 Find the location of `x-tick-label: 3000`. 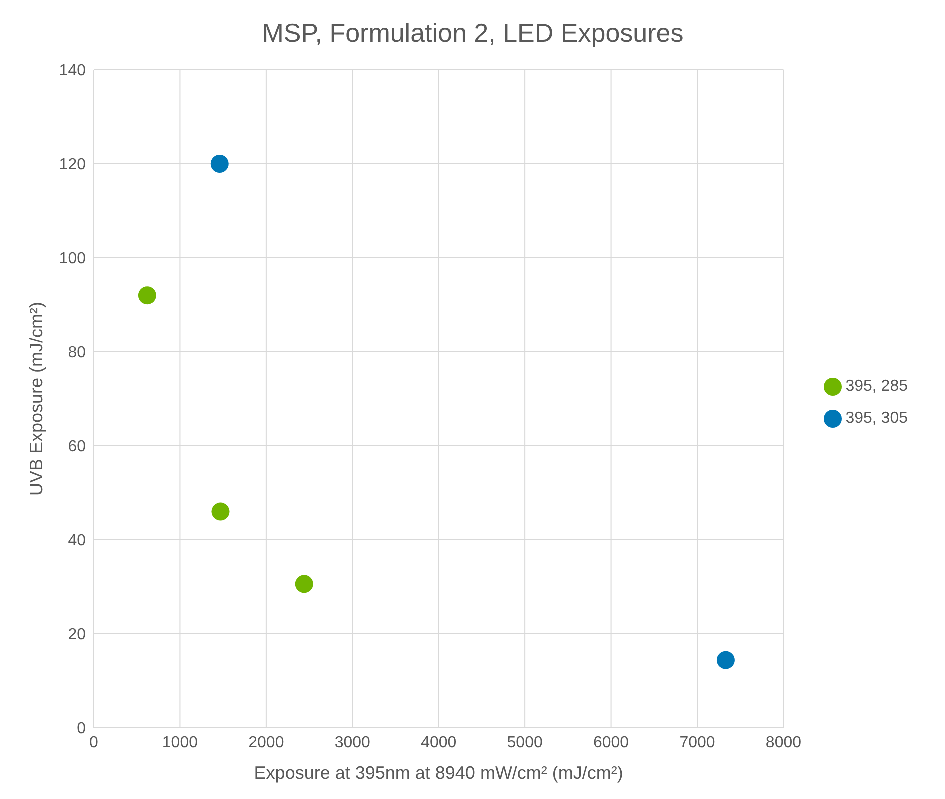

x-tick-label: 3000 is located at coordinates (352, 743).